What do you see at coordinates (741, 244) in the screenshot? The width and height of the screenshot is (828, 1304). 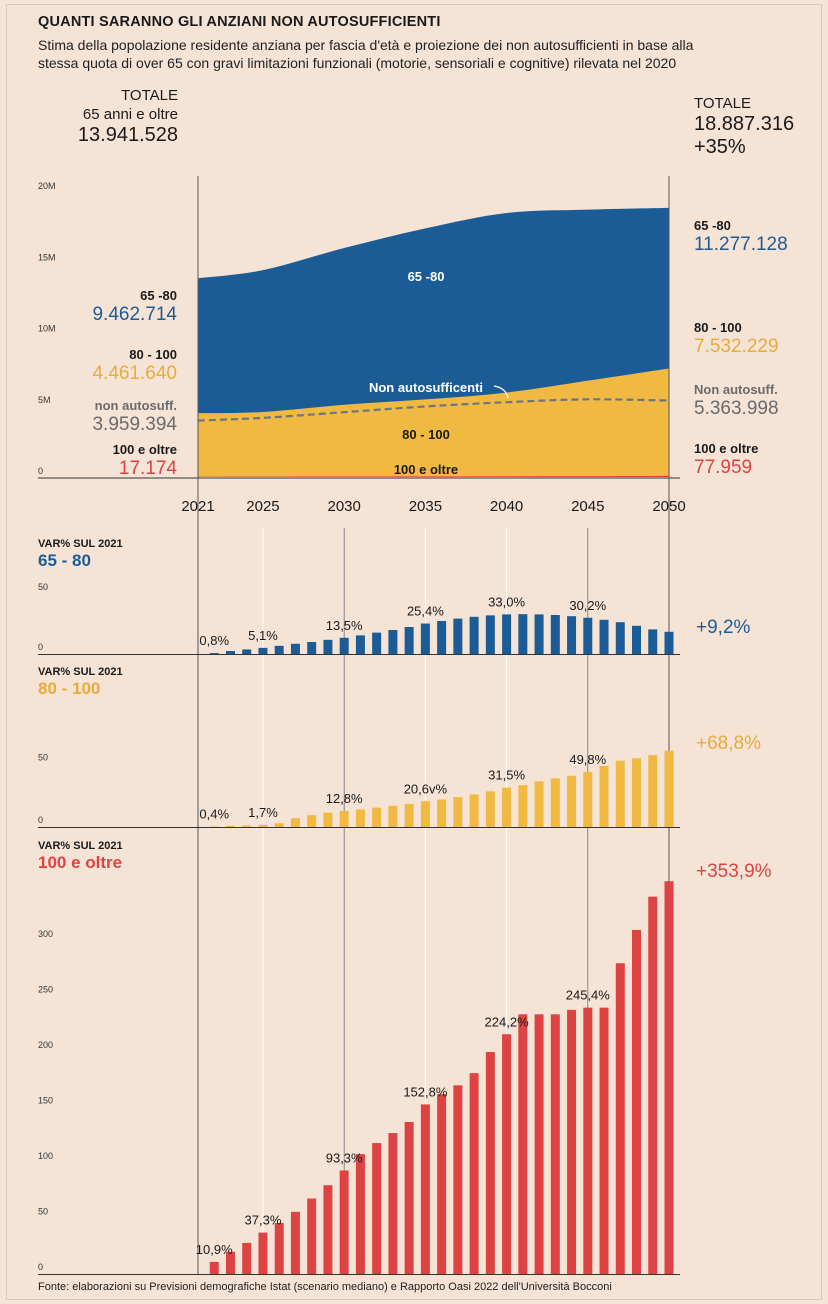 I see `right-label-65-80-value: 11.277.128` at bounding box center [741, 244].